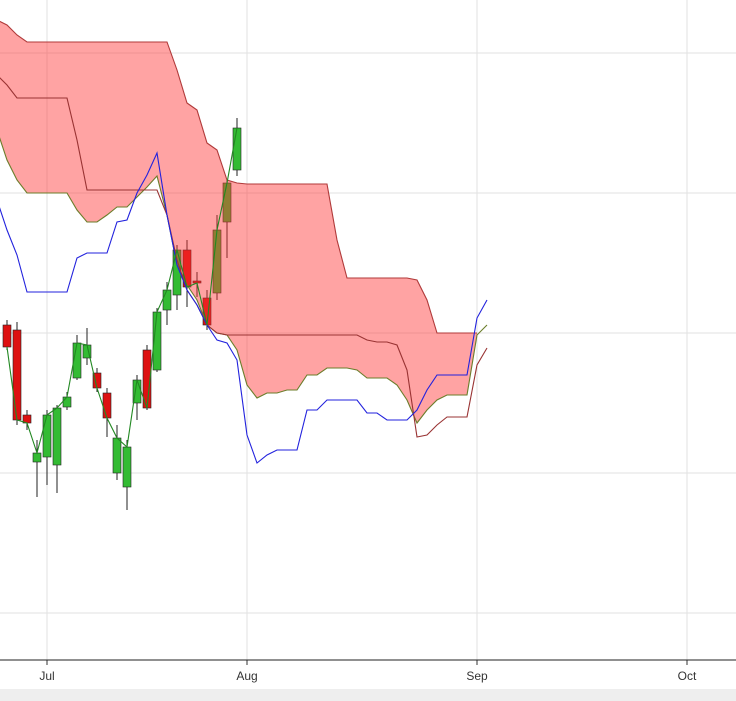 Image resolution: width=736 pixels, height=701 pixels. I want to click on indicator-line, so click(122, 291).